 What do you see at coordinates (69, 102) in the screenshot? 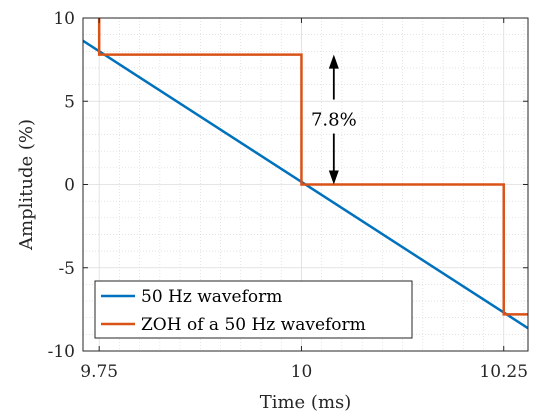
I see `y-tick-label: 5` at bounding box center [69, 102].